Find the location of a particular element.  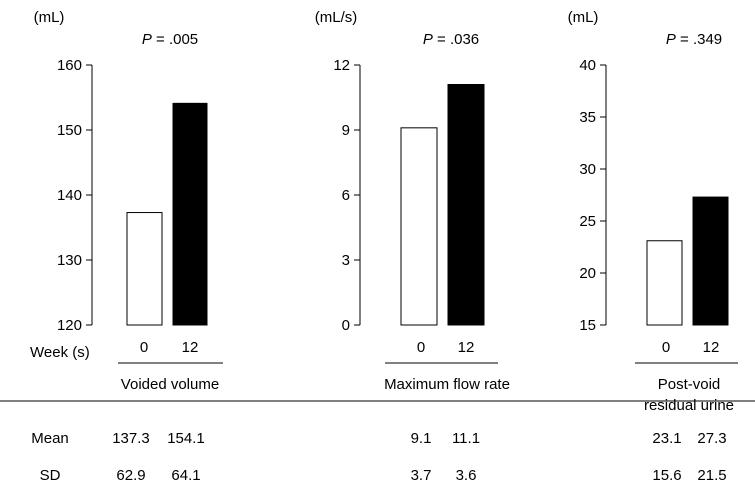

table-cell: 15.6 is located at coordinates (666, 475).